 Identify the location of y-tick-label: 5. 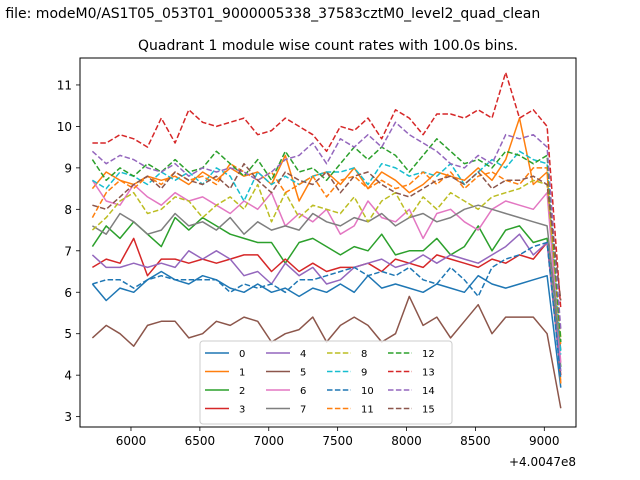
(68, 334).